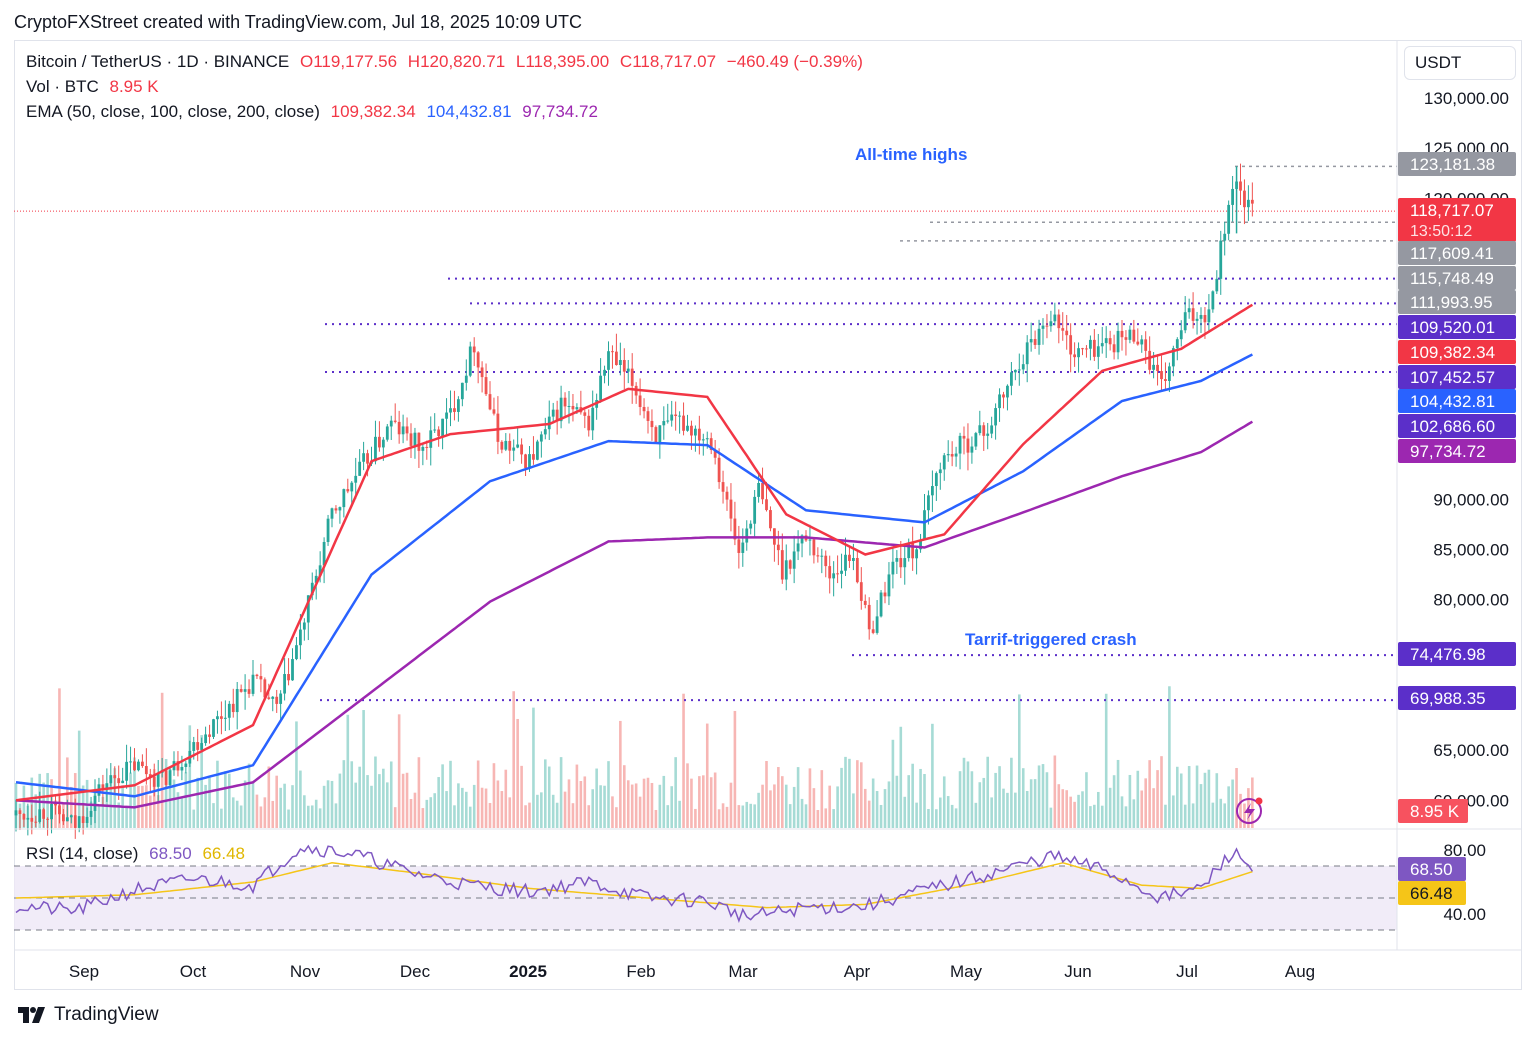 The image size is (1536, 1041). What do you see at coordinates (31, 1015) in the screenshot?
I see `tradingview-logo-icon` at bounding box center [31, 1015].